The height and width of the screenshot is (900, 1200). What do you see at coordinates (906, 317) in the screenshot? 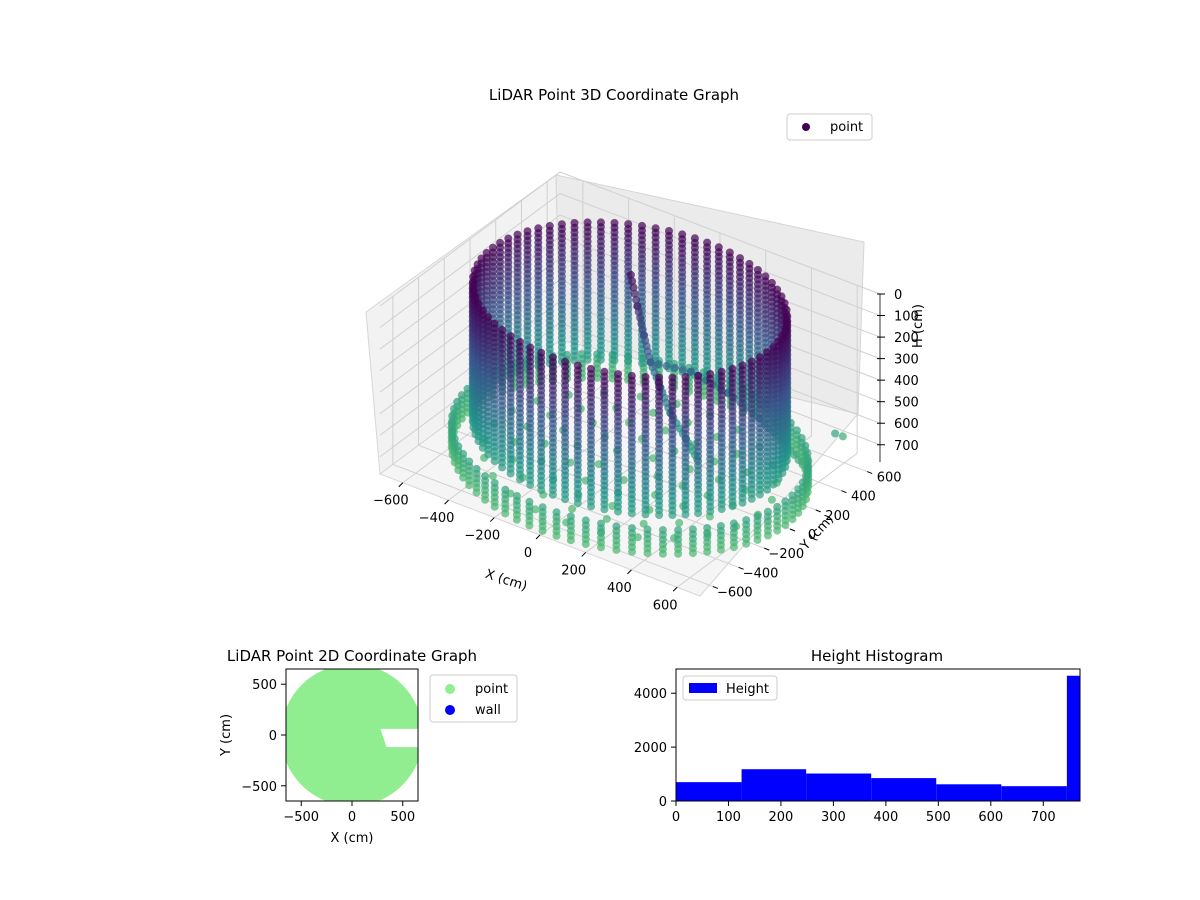
I see `z-tick-3d-label: 100` at bounding box center [906, 317].